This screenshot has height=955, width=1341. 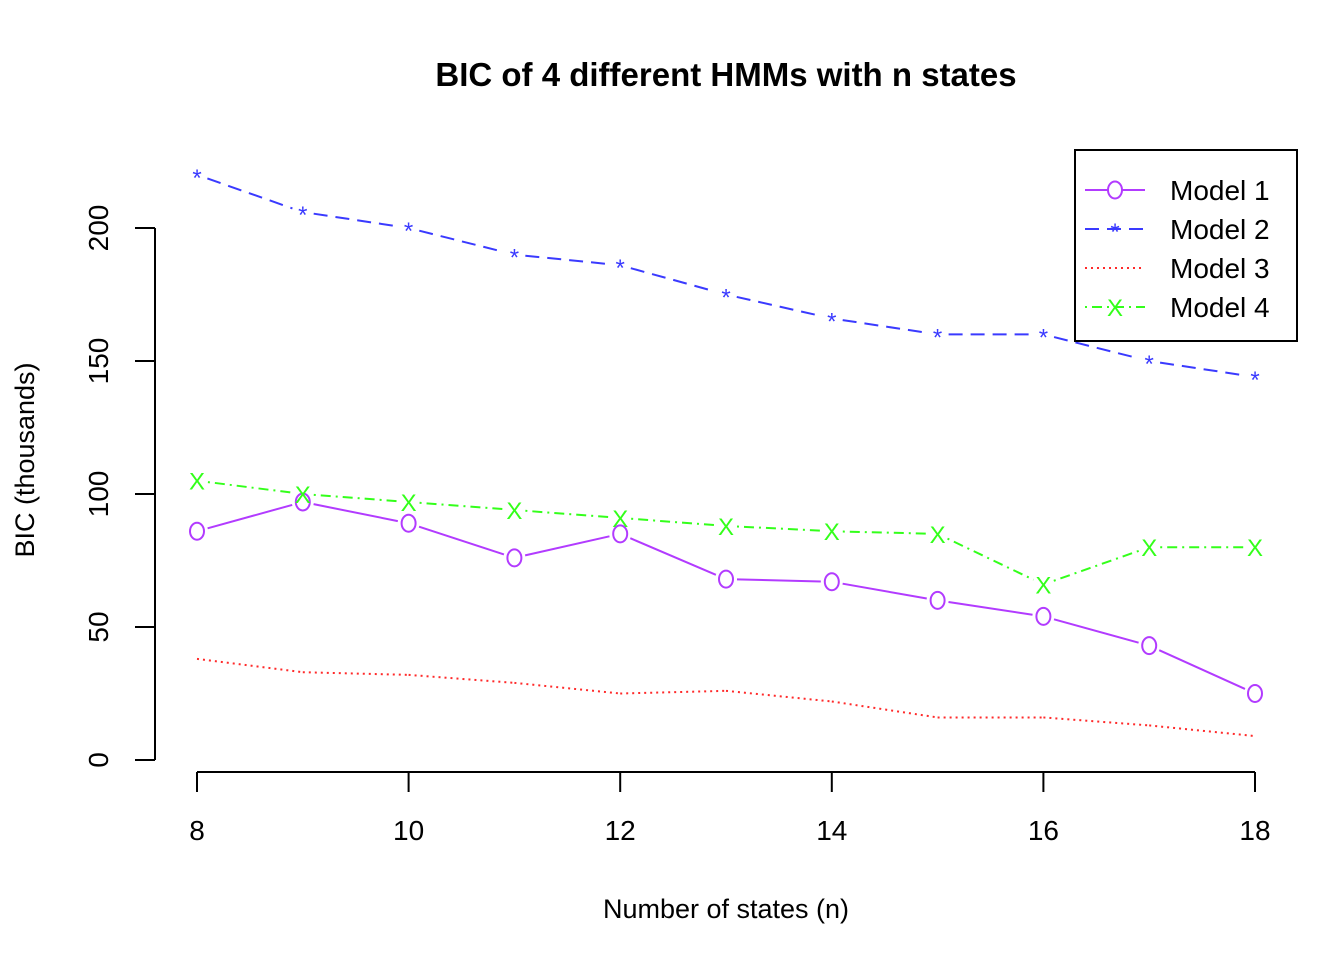 I want to click on y-axis-label: BIC (thousands), so click(x=25, y=459).